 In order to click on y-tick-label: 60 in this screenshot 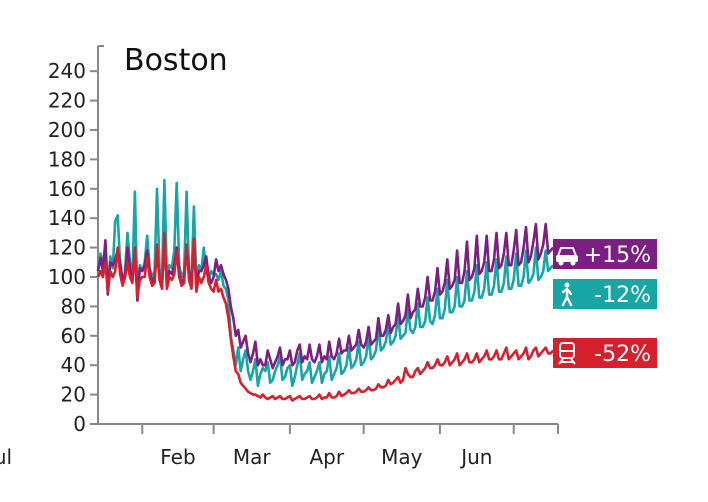, I will do `click(73, 336)`.